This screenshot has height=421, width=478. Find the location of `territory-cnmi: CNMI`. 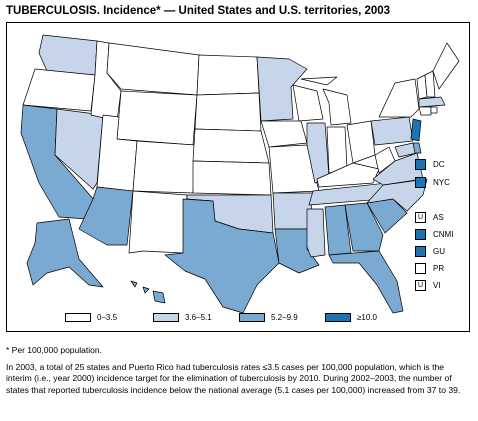

territory-cnmi: CNMI is located at coordinates (434, 234).